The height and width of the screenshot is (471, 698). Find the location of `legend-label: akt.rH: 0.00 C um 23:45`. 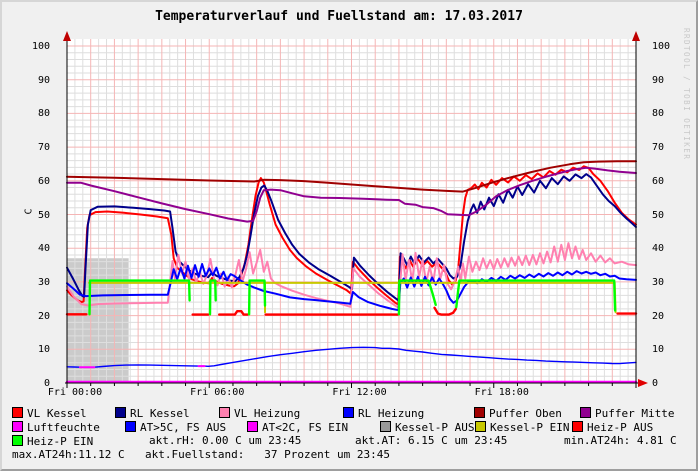

legend-label: akt.rH: 0.00 C um 23:45 is located at coordinates (225, 440).